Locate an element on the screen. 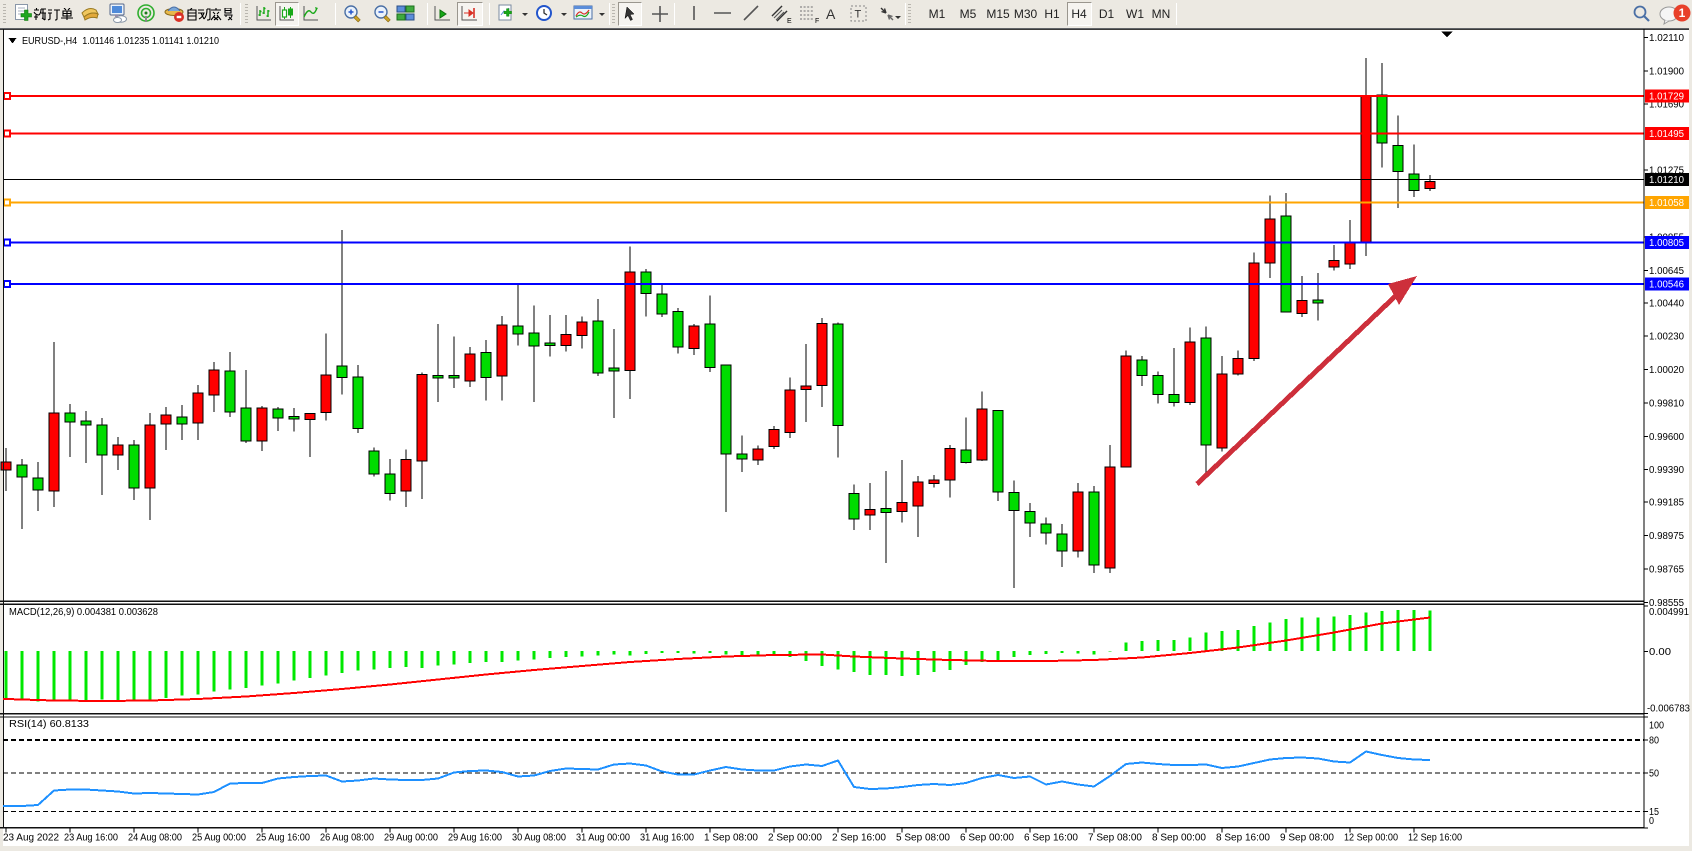 This screenshot has height=851, width=1692. svg-text: 24 Aug 08:00 is located at coordinates (155, 838).